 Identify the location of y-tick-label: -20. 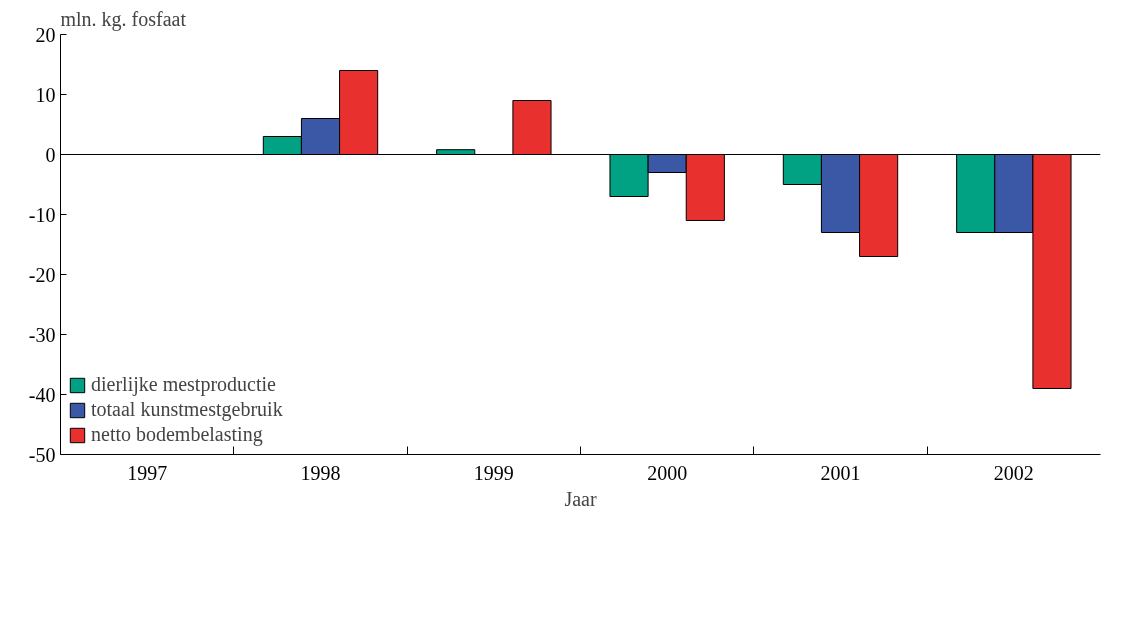
(42, 274).